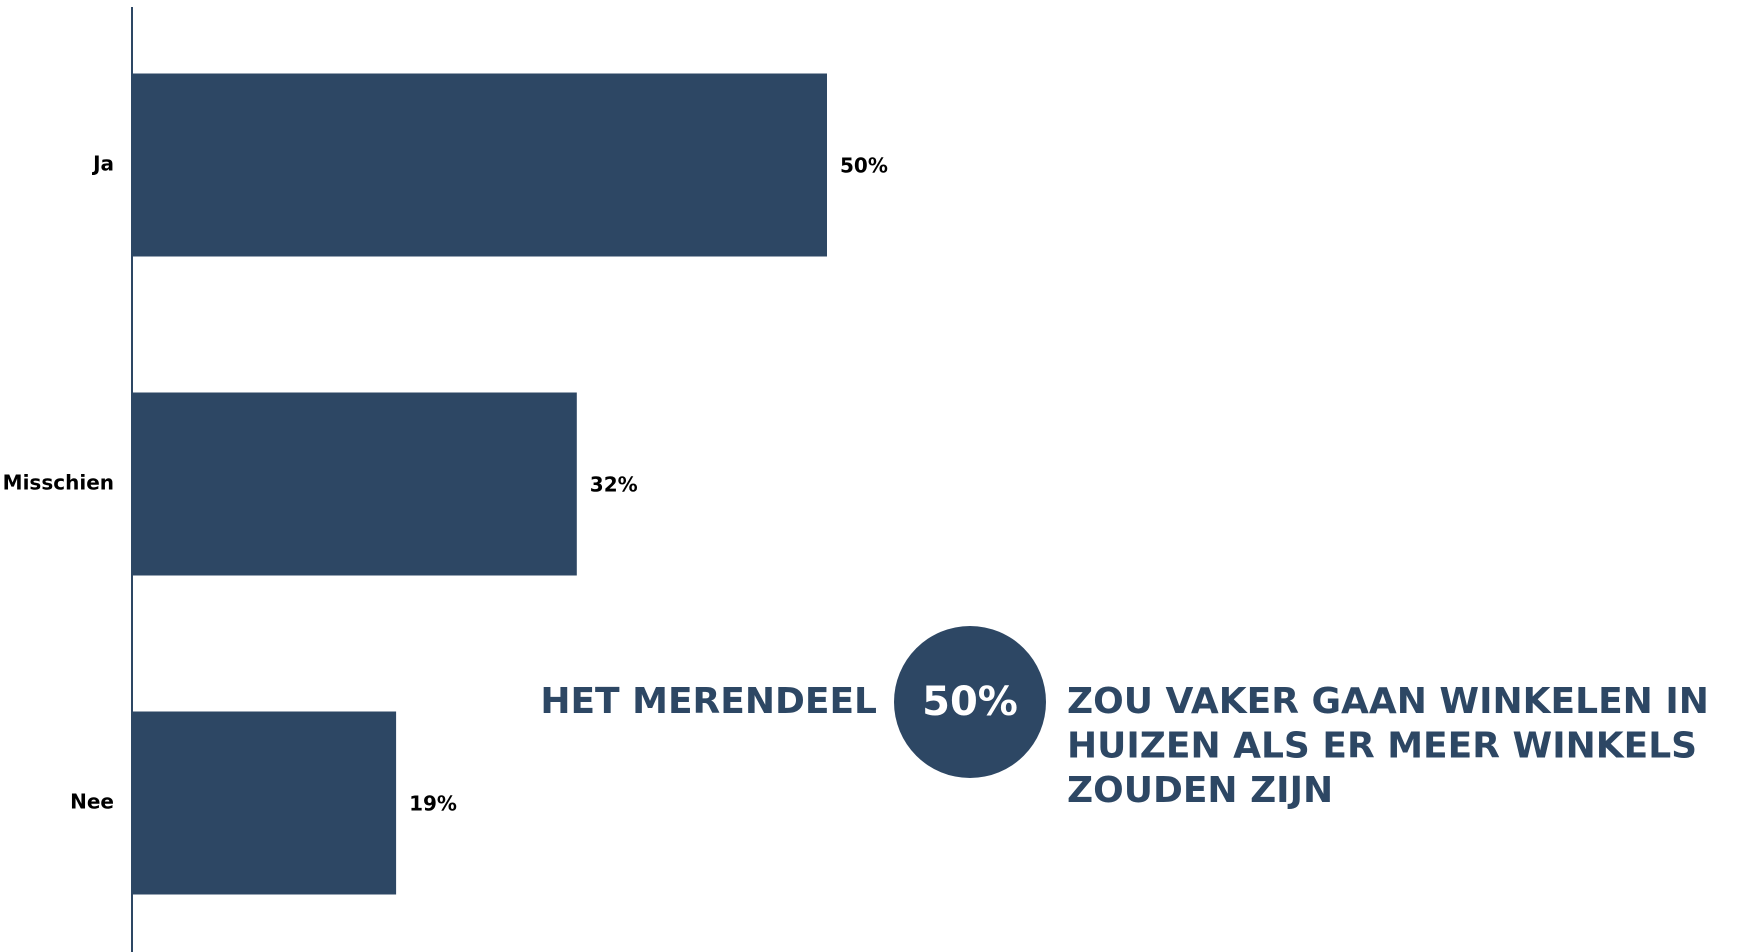 The image size is (1763, 952). What do you see at coordinates (1200, 790) in the screenshot?
I see `callout-text: ZOUDEN ZIJN` at bounding box center [1200, 790].